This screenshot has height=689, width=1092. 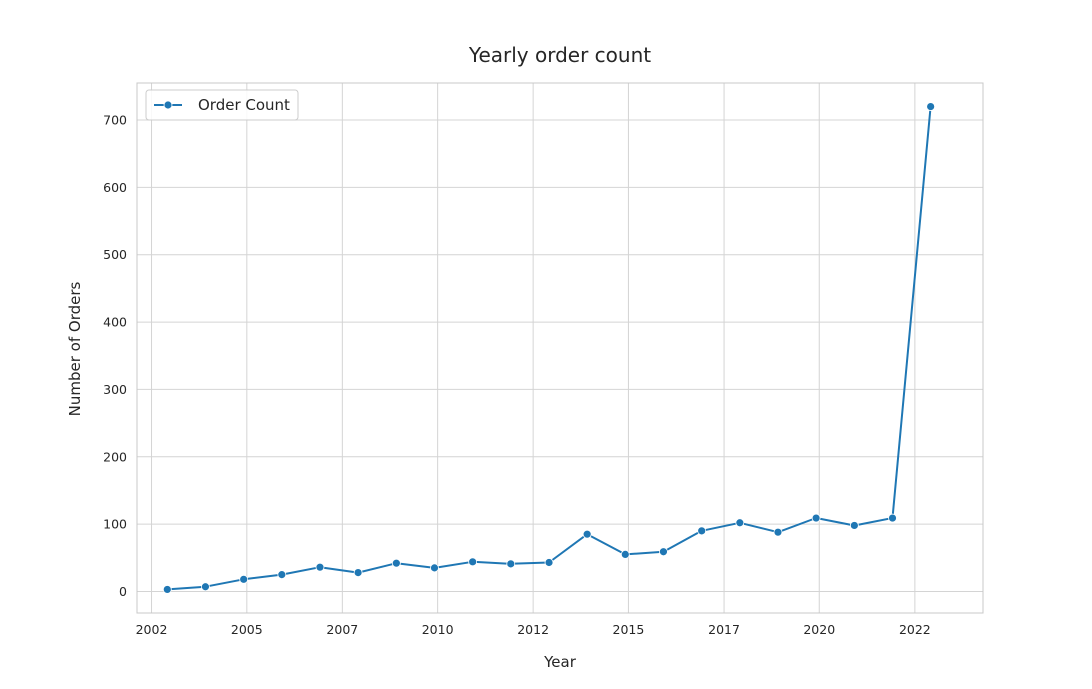 I want to click on legend-entry-order-count: Order Count, so click(x=244, y=105).